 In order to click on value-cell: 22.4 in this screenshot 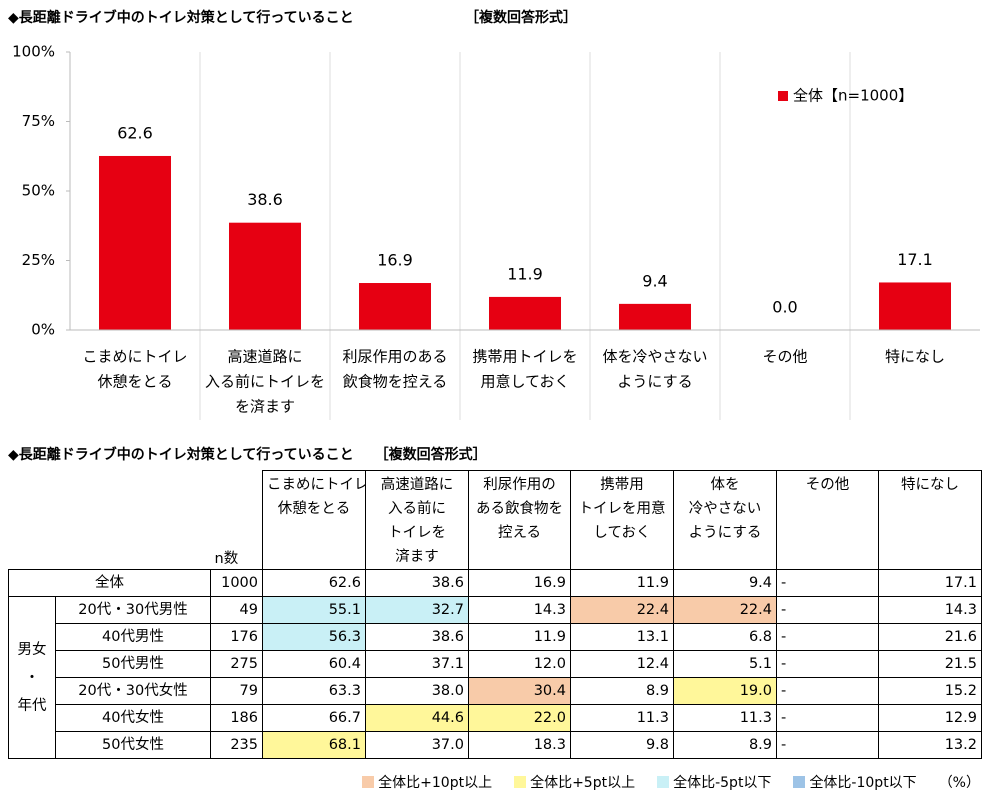, I will do `click(622, 610)`.